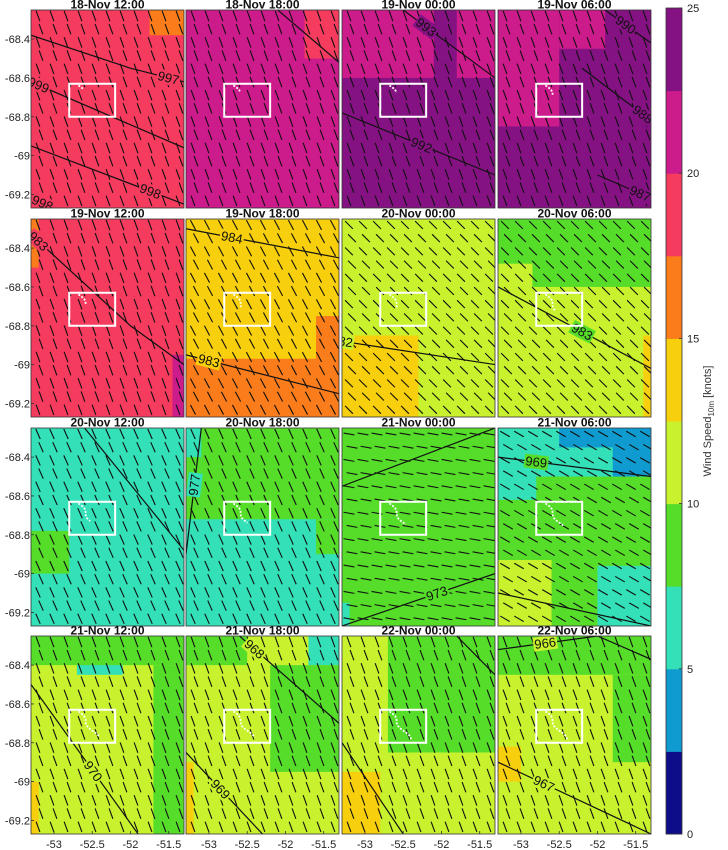  Describe the element at coordinates (418, 737) in the screenshot. I see `panel-15: 22-Nov 00:00-53 -52.5 -52 -51.5` at that location.